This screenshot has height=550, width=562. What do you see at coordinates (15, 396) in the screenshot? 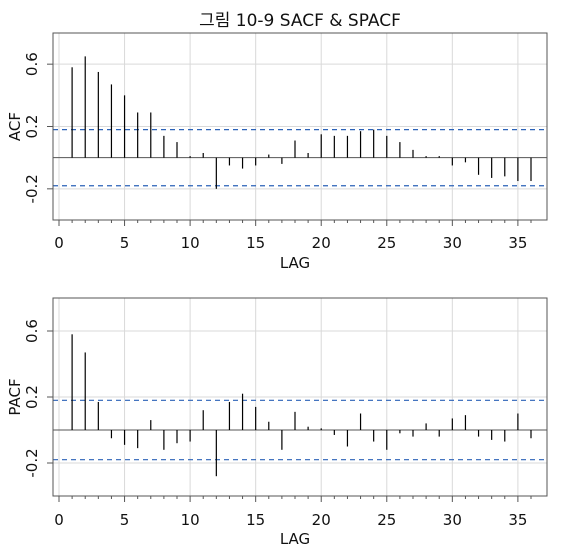
I see `y-axis-title: PACF` at bounding box center [15, 396].